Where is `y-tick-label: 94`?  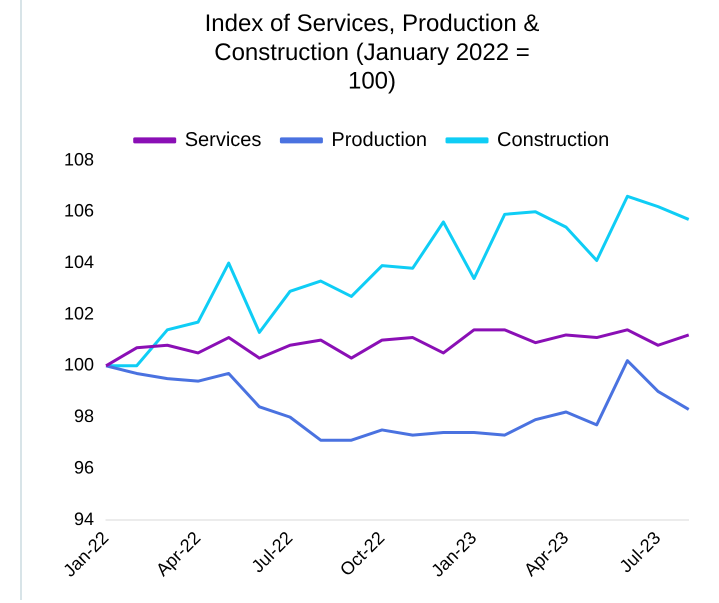 y-tick-label: 94 is located at coordinates (84, 518).